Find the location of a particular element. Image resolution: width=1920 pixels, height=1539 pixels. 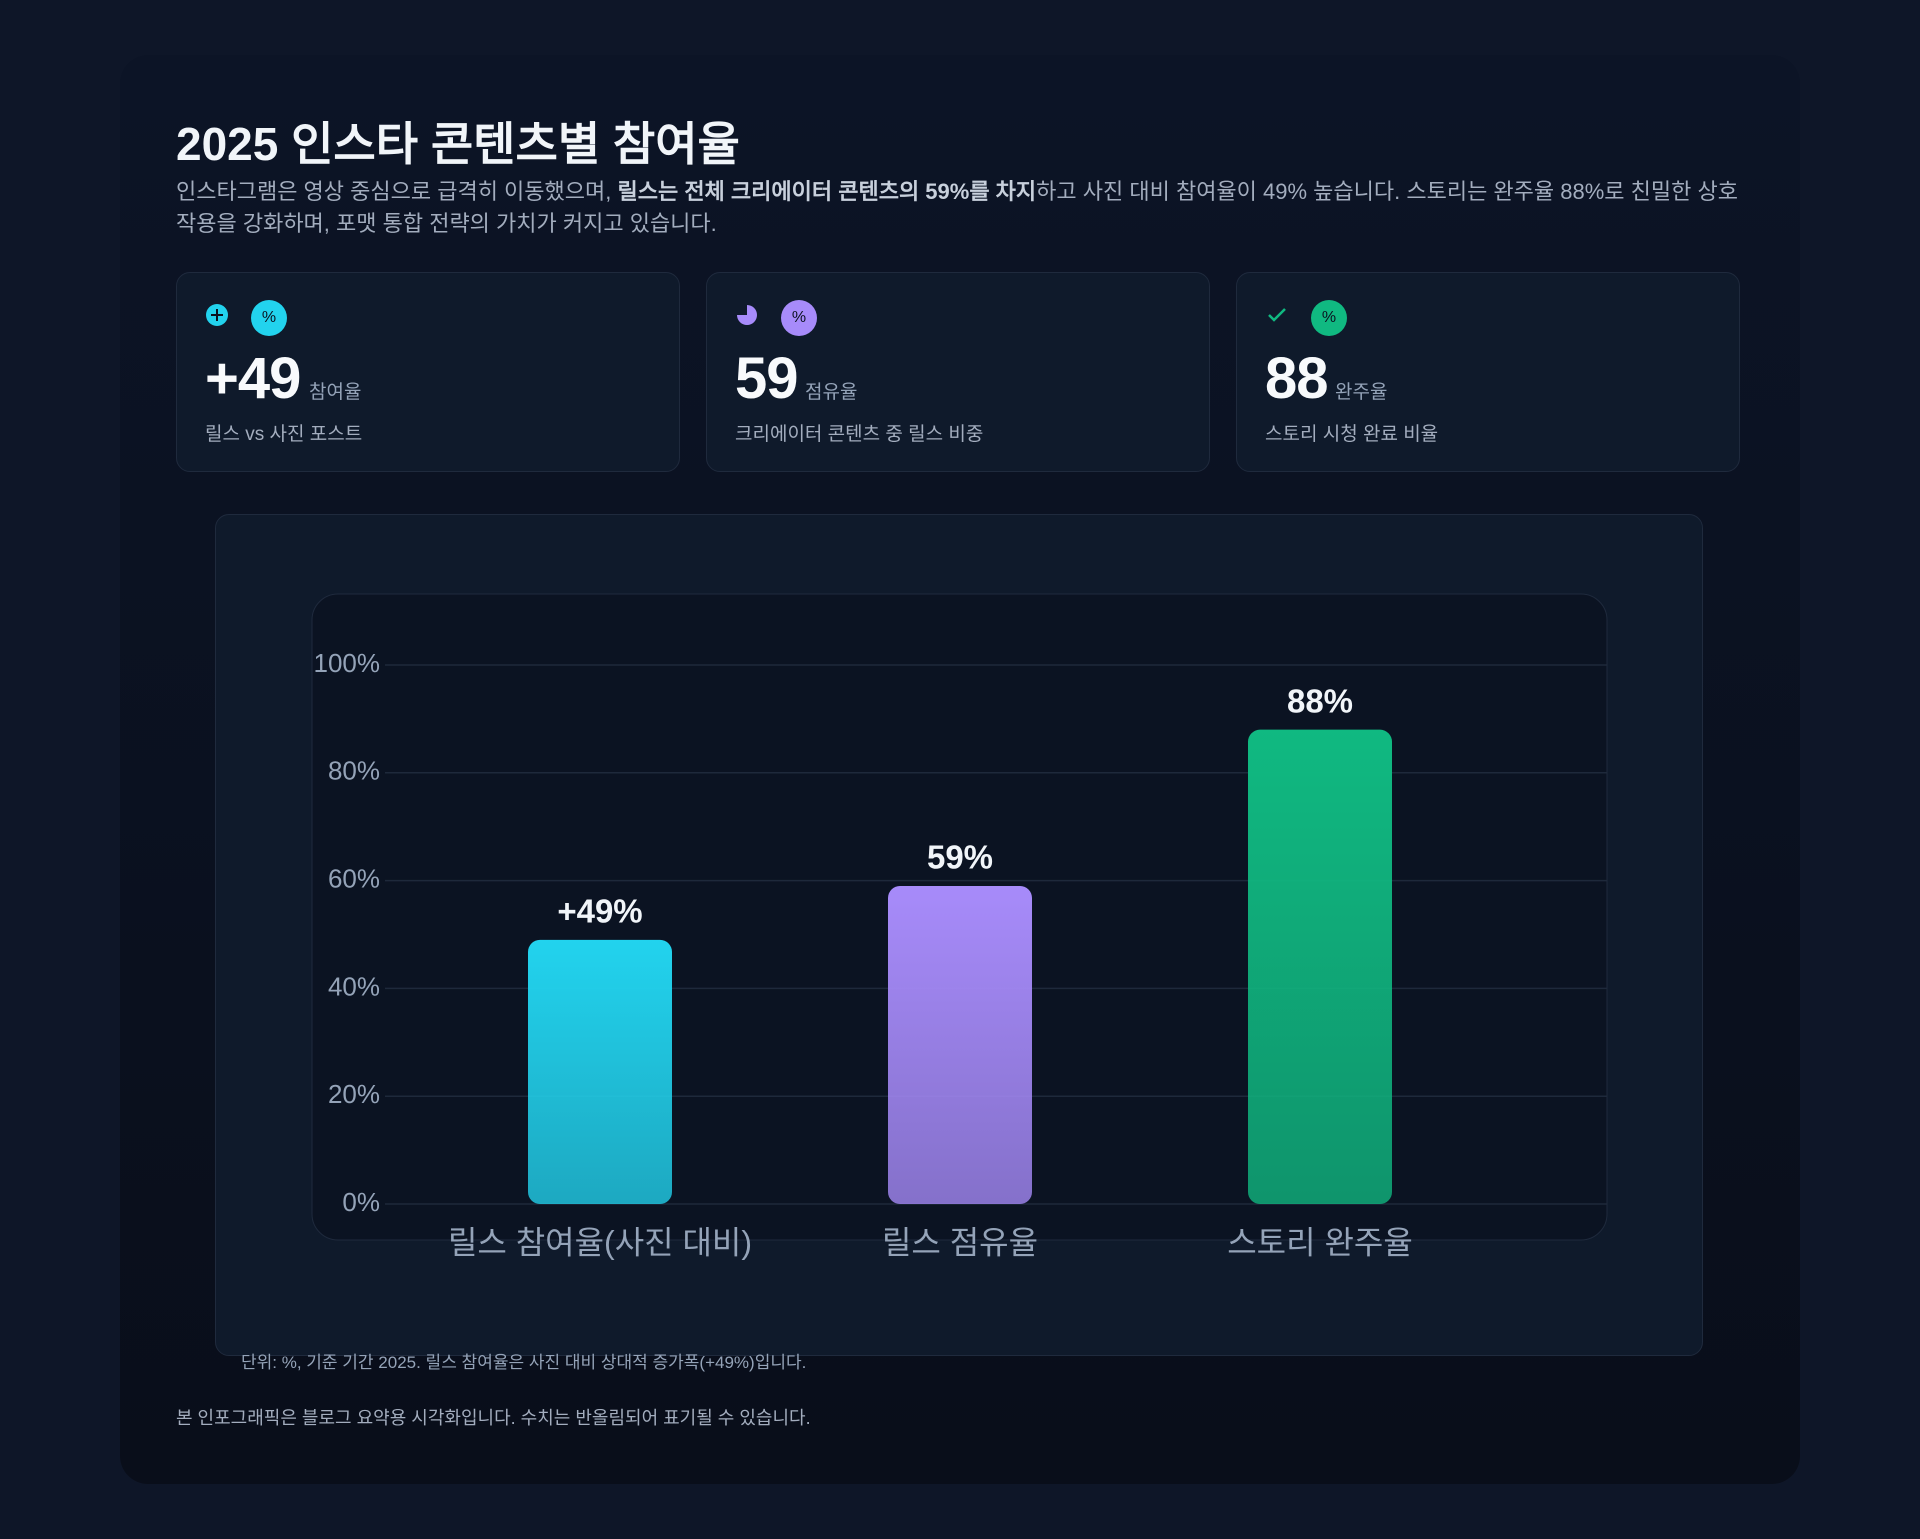

title: 2025 인스타 콘텐츠별 참여율 is located at coordinates (458, 144).